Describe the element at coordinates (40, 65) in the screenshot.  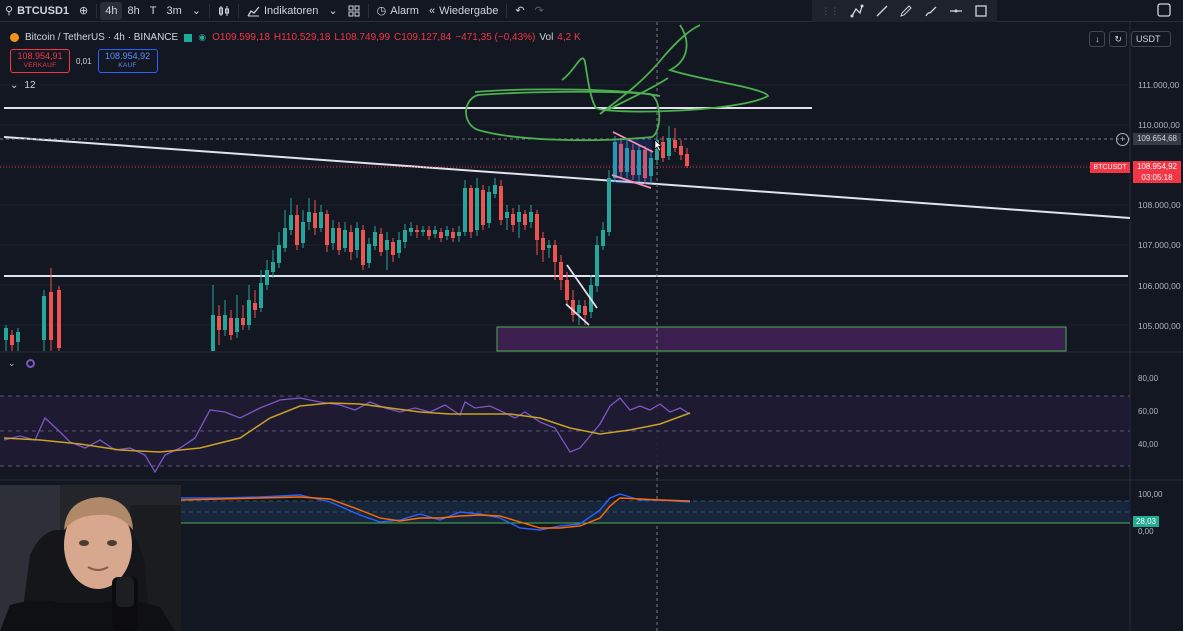
I see `sell-label: VERKAUF` at that location.